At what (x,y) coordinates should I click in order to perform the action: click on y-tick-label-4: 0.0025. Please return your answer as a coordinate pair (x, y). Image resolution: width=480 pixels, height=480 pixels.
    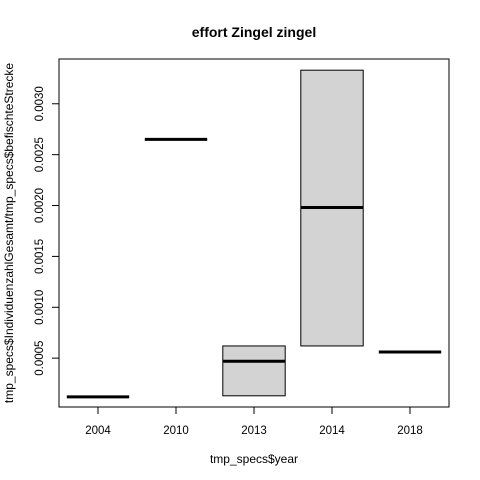
    Looking at the image, I should click on (40, 154).